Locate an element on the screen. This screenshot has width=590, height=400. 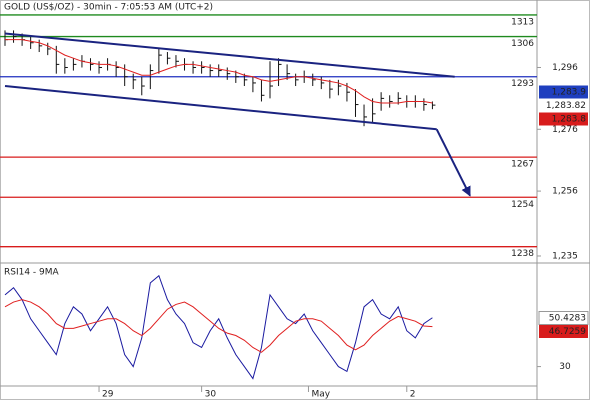
value-label: 46.7259 is located at coordinates (567, 332).